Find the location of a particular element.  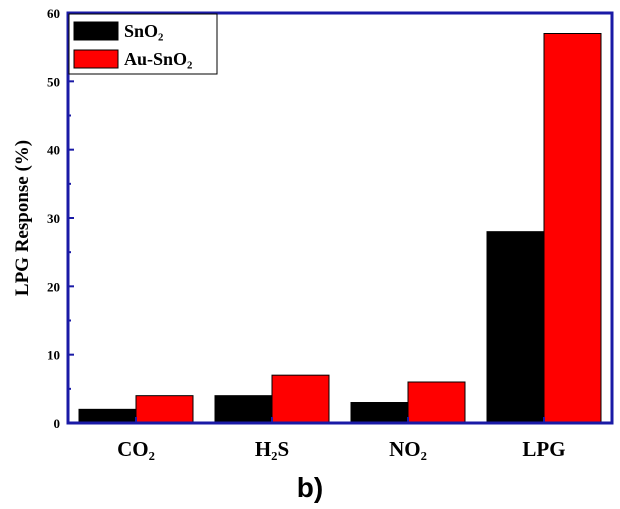

legend-entry: Au-SnO₂ is located at coordinates (158, 59).